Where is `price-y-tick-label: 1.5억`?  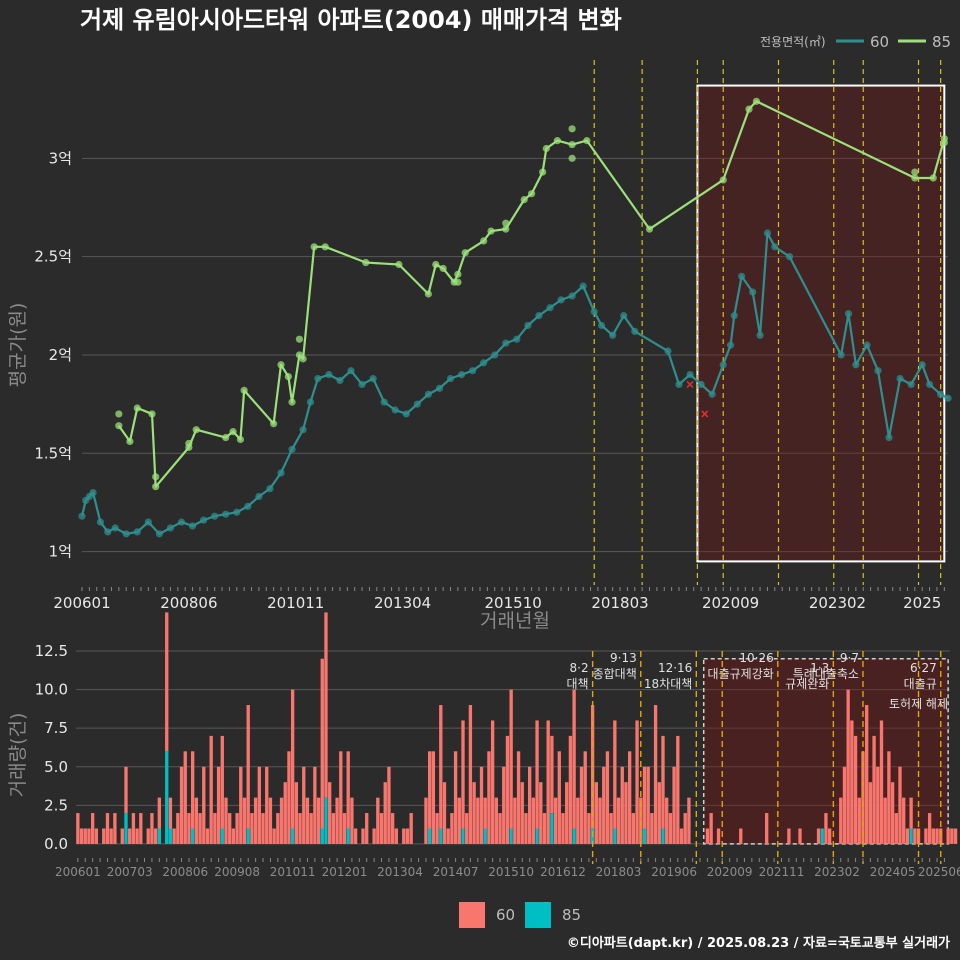 price-y-tick-label: 1.5억 is located at coordinates (53, 453).